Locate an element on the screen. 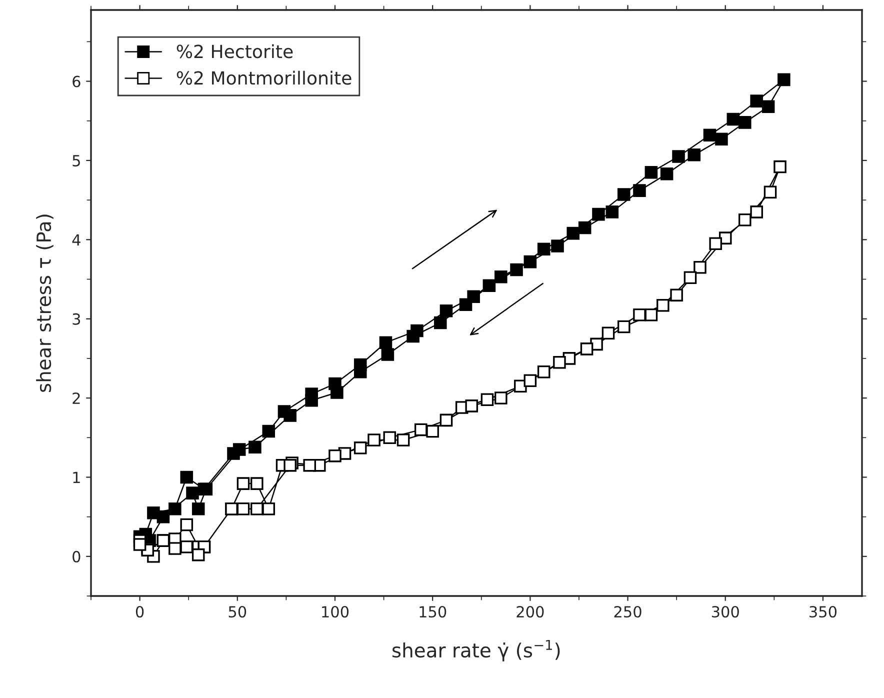  x-tick-label: 250 is located at coordinates (628, 612).